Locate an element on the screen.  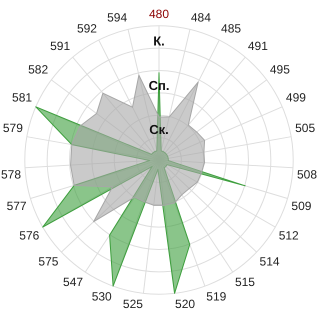
spoke-label: 519 is located at coordinates (216, 296).